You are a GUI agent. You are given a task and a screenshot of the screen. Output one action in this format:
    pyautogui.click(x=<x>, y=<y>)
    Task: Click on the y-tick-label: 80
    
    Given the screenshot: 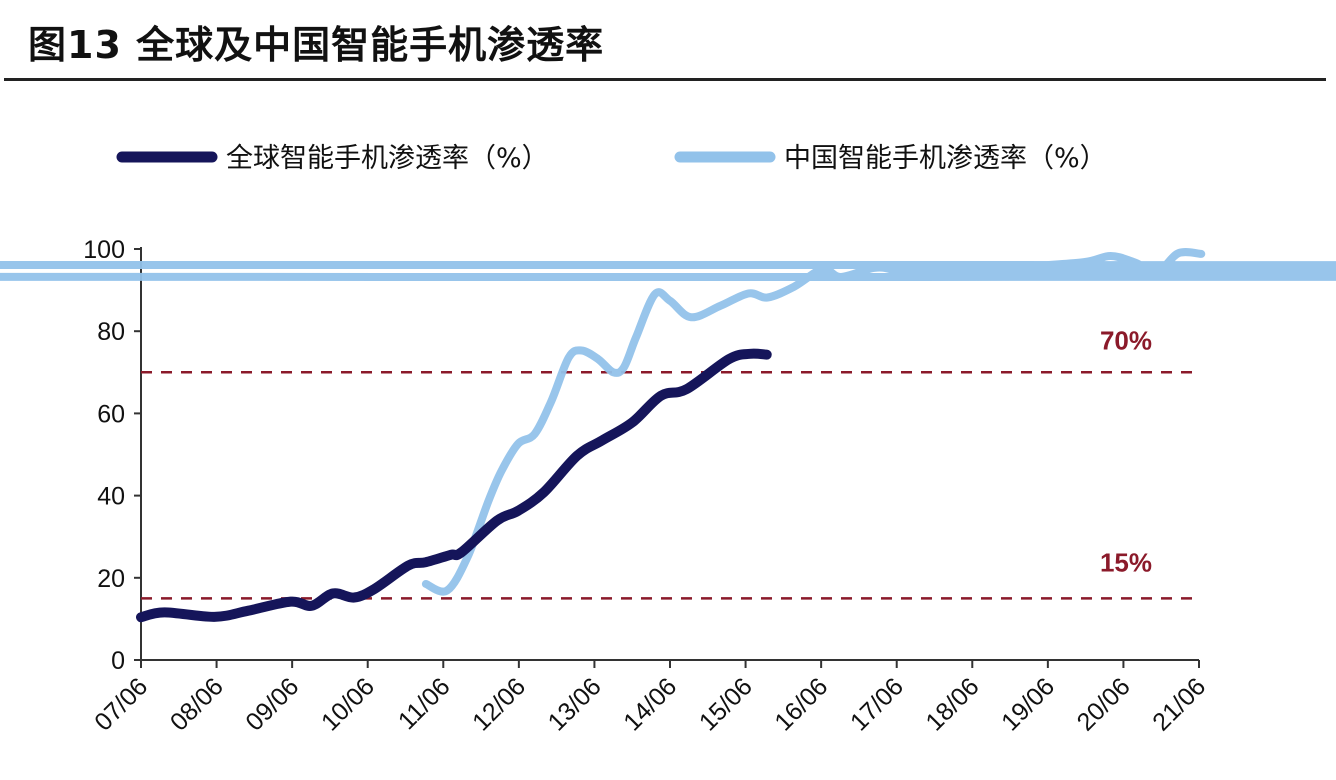 What is the action you would take?
    pyautogui.click(x=111, y=332)
    